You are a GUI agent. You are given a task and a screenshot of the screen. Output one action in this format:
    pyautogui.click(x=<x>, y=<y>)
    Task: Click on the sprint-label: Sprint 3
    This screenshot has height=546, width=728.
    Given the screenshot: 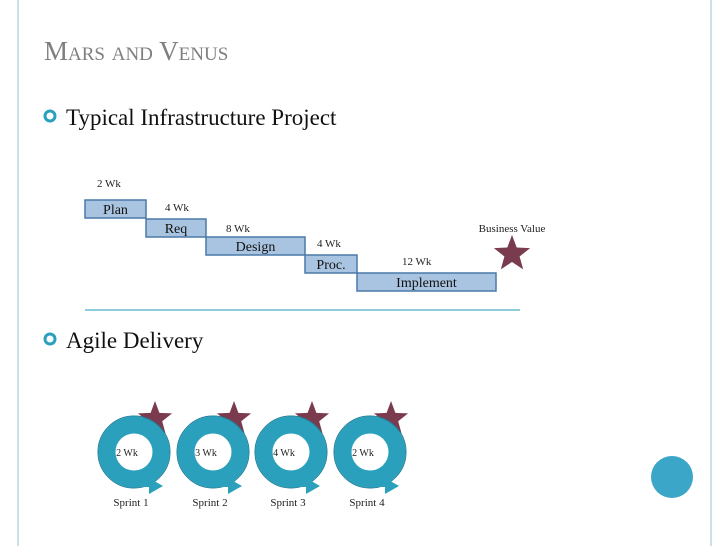 What is the action you would take?
    pyautogui.click(x=288, y=503)
    